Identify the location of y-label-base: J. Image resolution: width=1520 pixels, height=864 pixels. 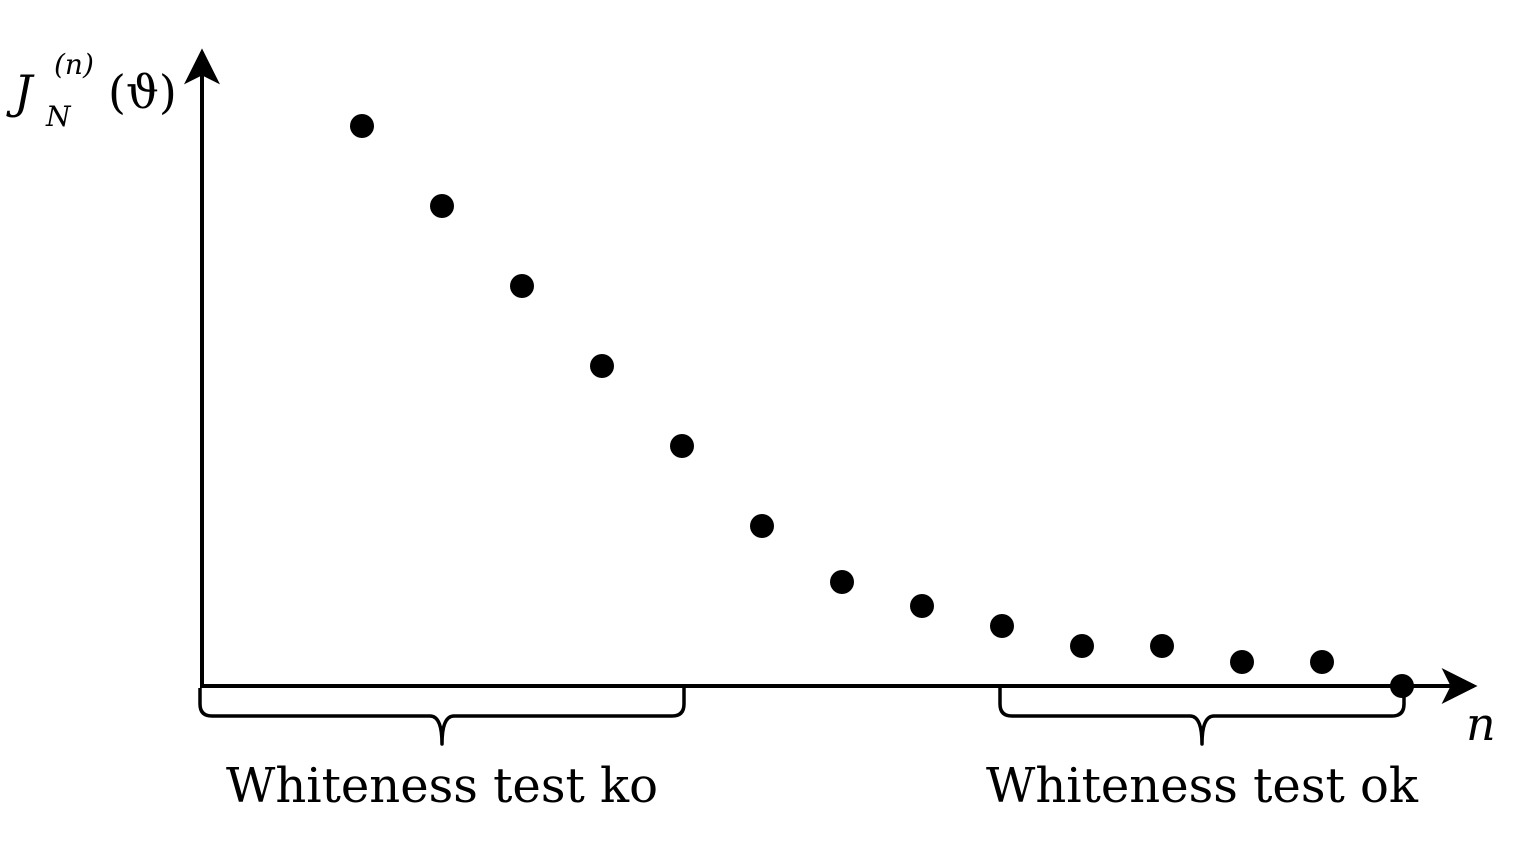
(20, 92).